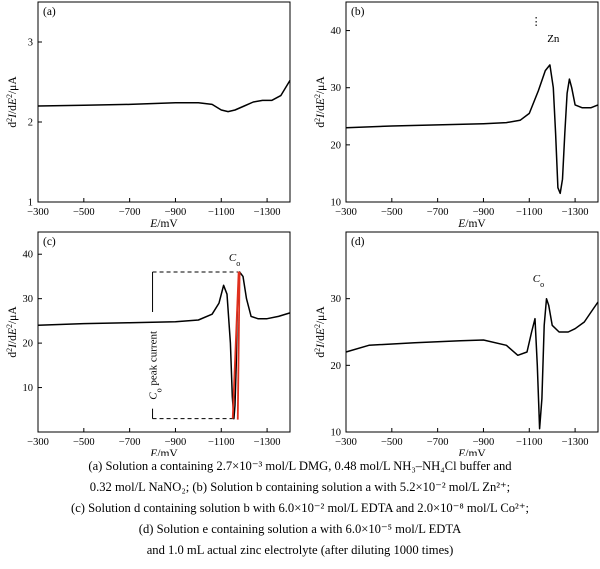  What do you see at coordinates (49, 12) in the screenshot?
I see `panel-label: (a)` at bounding box center [49, 12].